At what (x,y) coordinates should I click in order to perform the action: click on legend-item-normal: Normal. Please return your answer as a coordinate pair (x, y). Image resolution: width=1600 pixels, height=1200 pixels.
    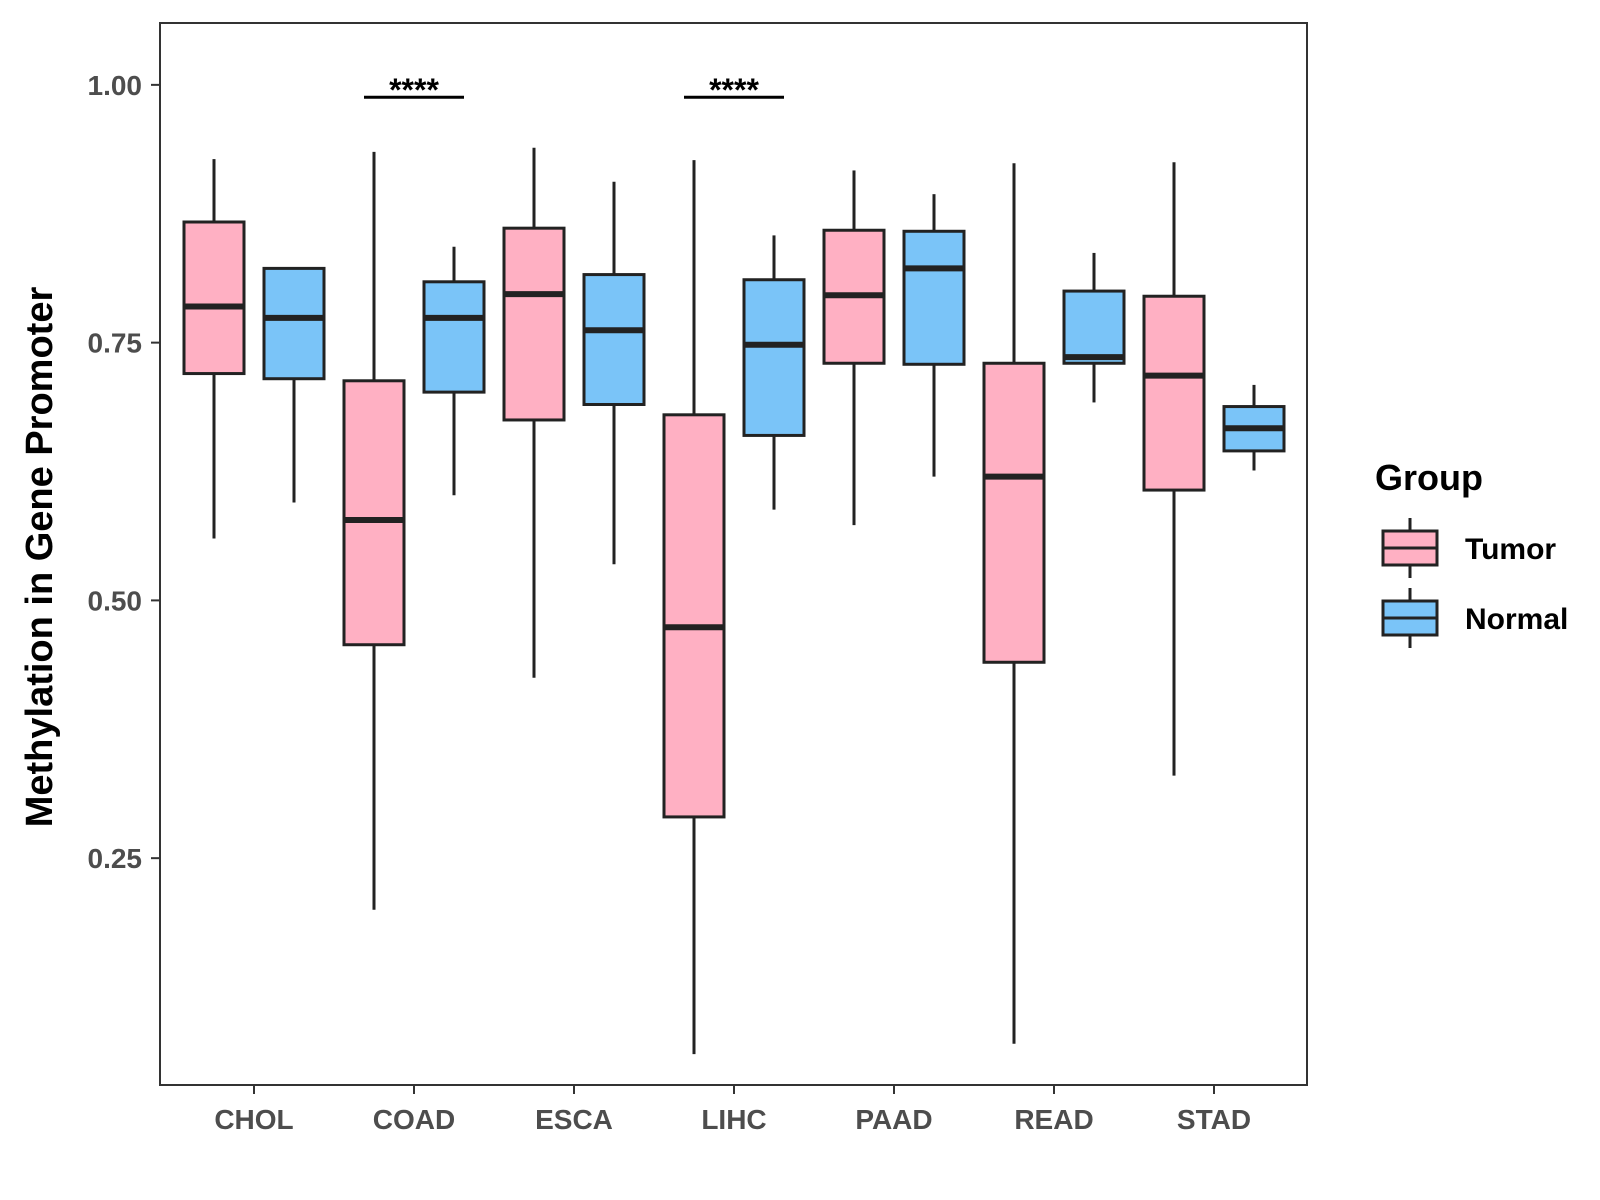
    Looking at the image, I should click on (1474, 618).